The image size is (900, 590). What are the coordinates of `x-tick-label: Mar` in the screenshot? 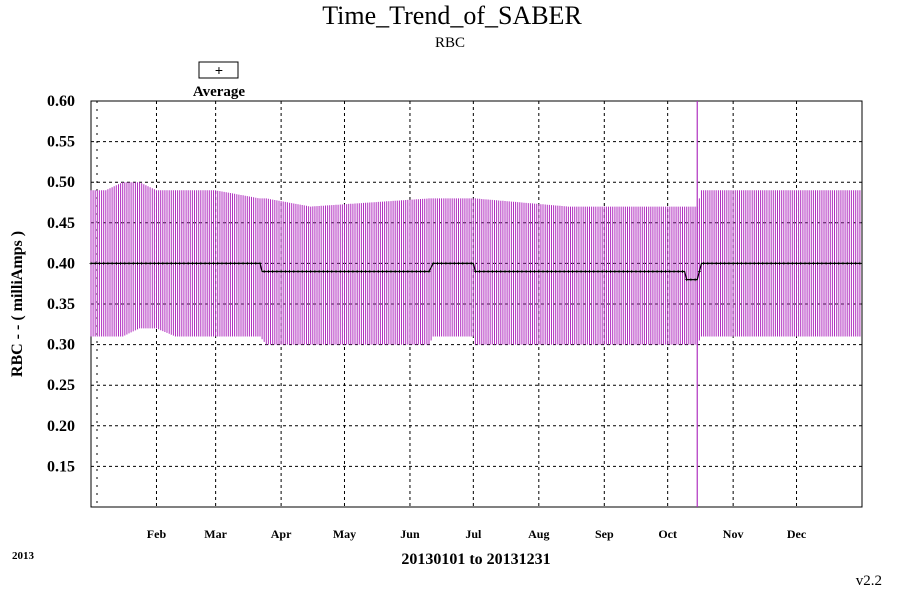 It's located at (215, 534).